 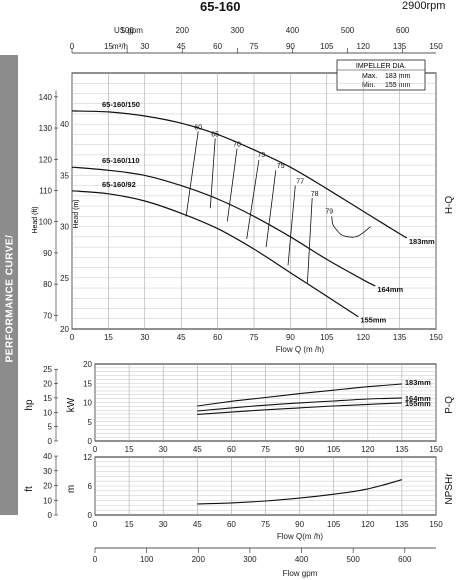 I want to click on efficiency-label: 77, so click(x=300, y=182).